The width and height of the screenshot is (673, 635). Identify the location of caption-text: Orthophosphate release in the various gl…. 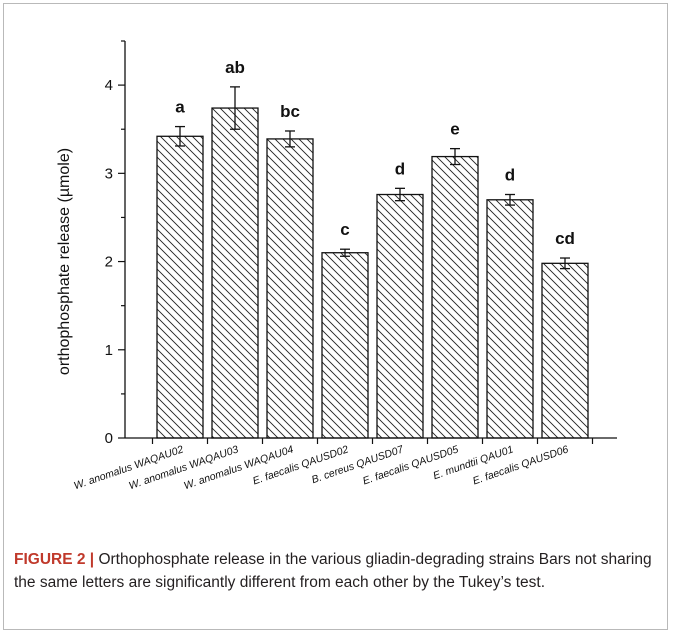
(333, 571).